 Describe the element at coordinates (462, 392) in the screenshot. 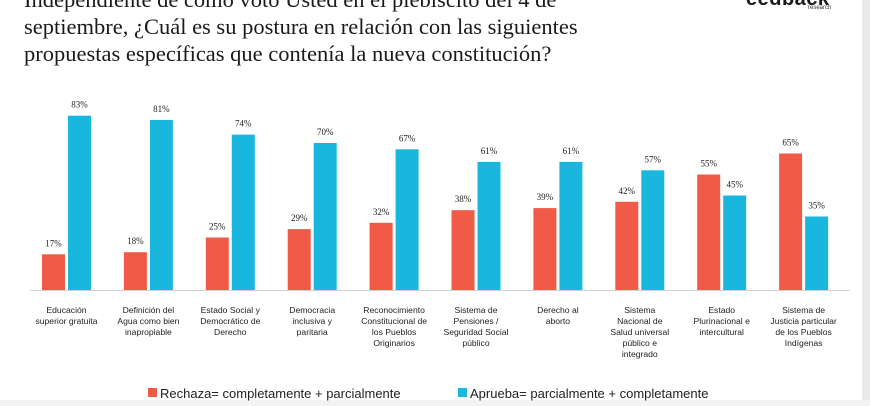

I see `legend-swatch-aprueba` at that location.